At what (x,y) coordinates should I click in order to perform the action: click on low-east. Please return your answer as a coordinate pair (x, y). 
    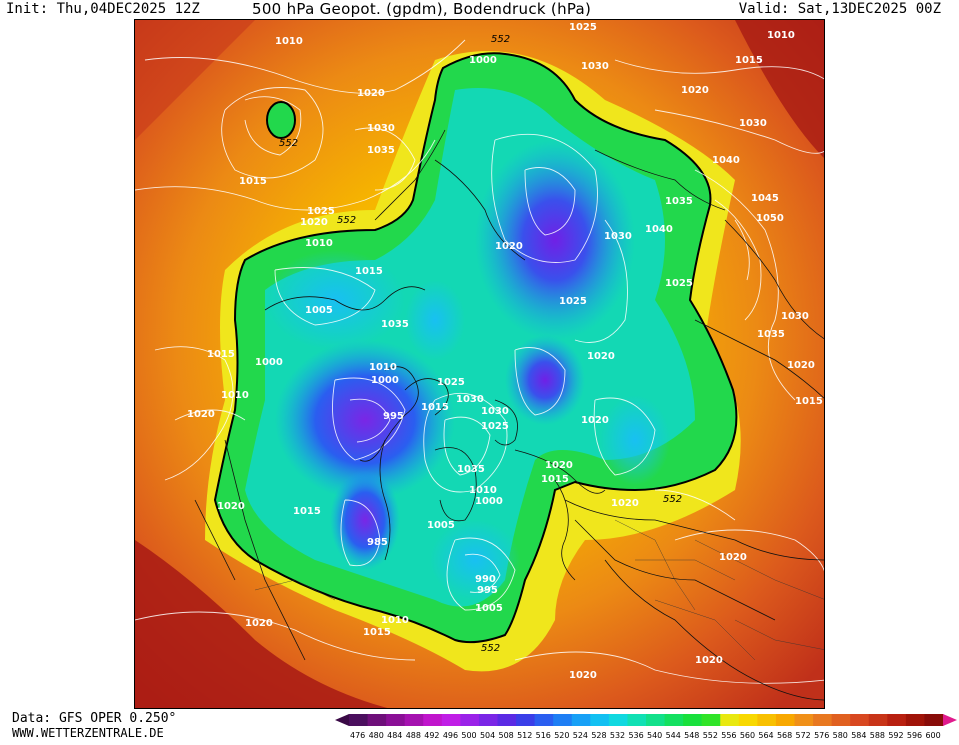
    Looking at the image, I should click on (635, 440).